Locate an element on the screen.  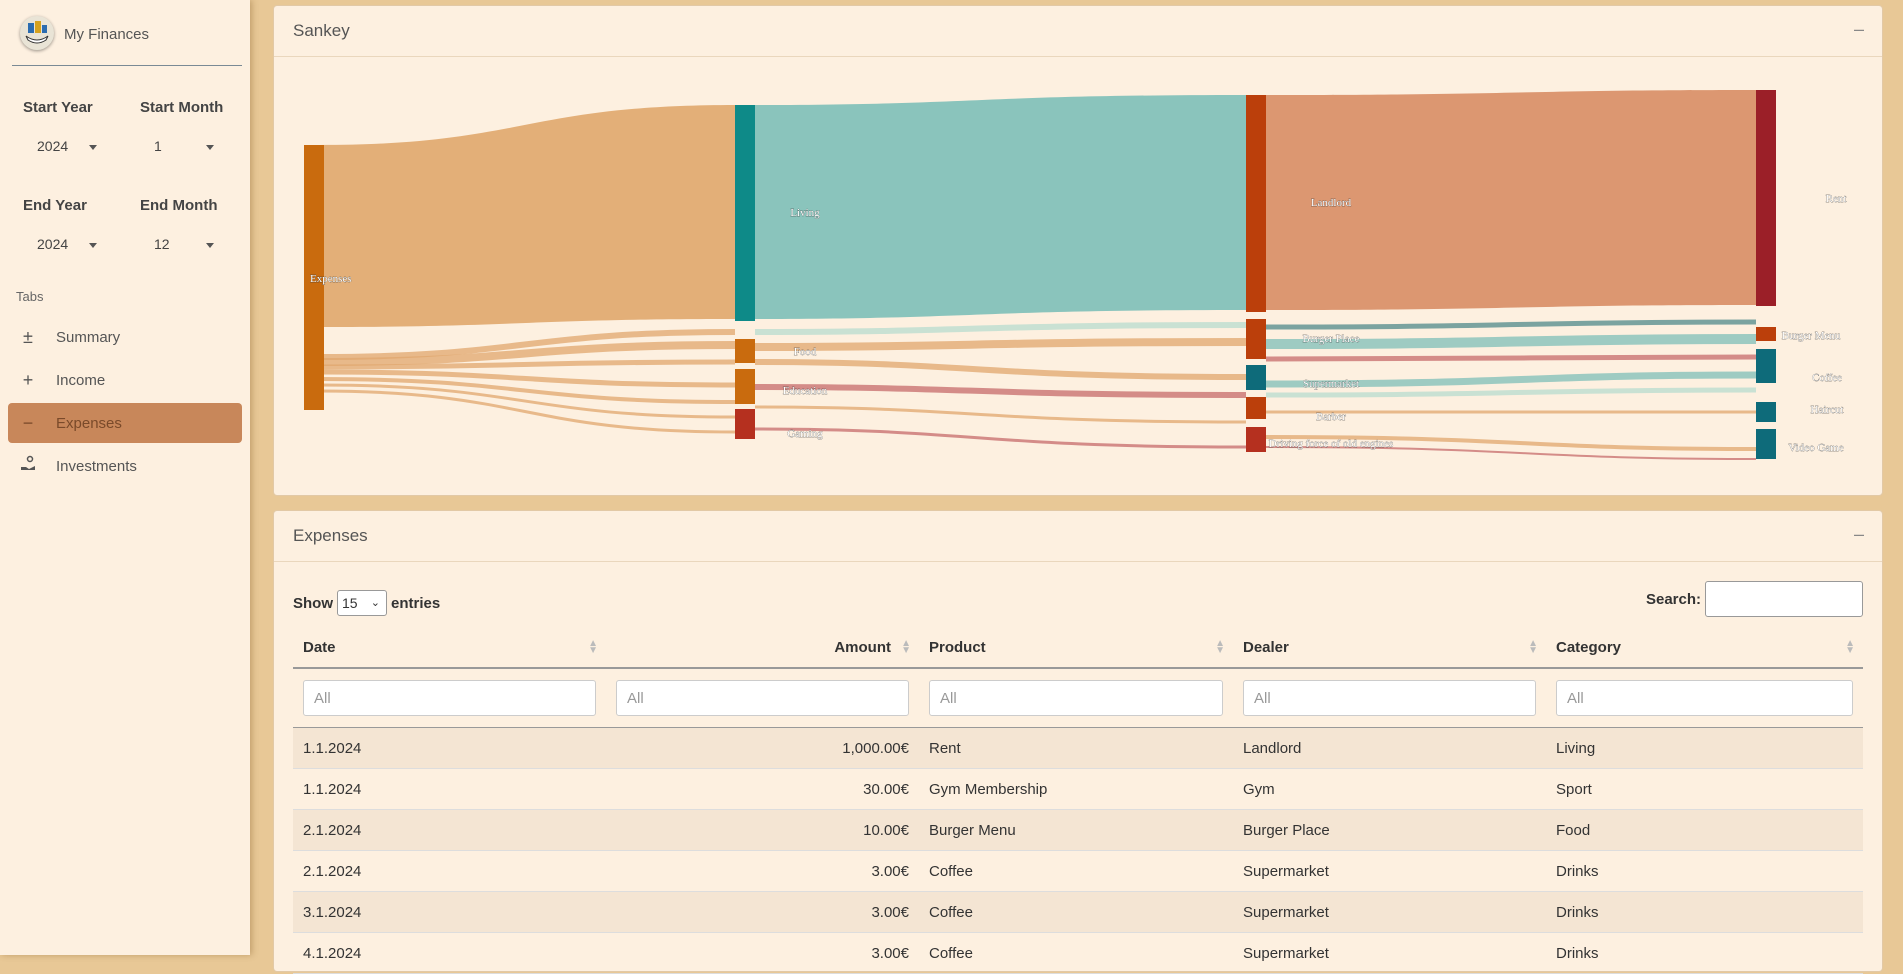
table-row: 2.1.2024 3.00€ Coffee Supermarket Drinks is located at coordinates (1078, 871).